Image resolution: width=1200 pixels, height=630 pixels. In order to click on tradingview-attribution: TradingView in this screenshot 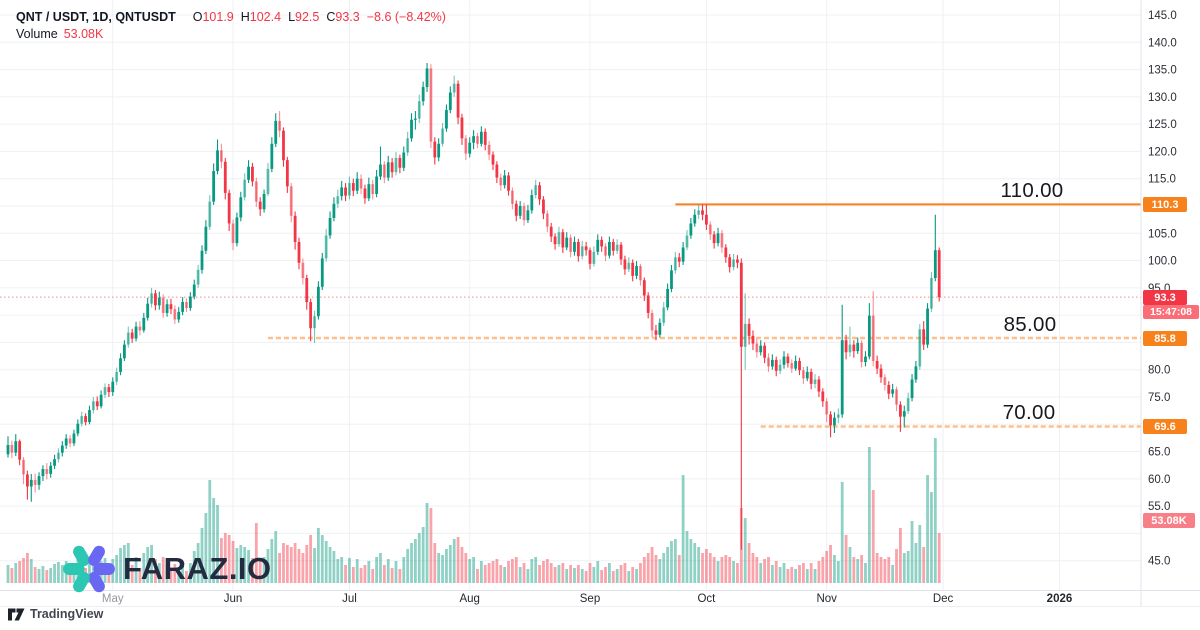, I will do `click(55, 614)`.